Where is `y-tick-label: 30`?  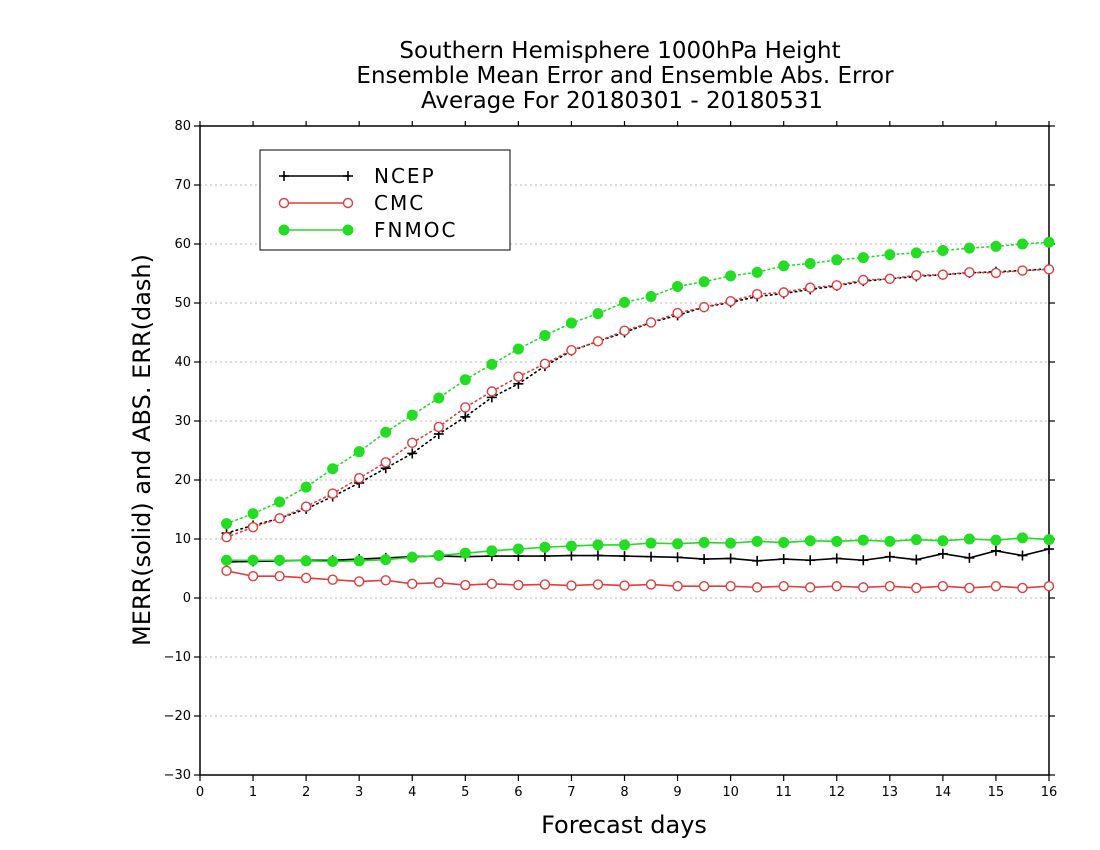 y-tick-label: 30 is located at coordinates (182, 421).